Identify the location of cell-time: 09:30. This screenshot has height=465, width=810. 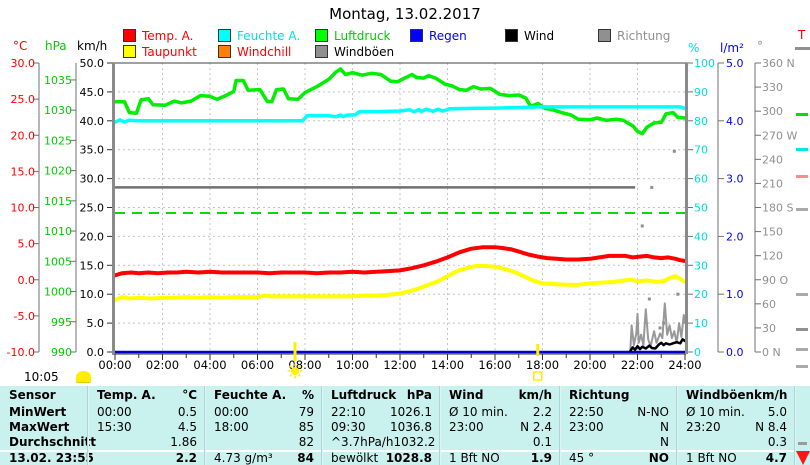
(348, 427).